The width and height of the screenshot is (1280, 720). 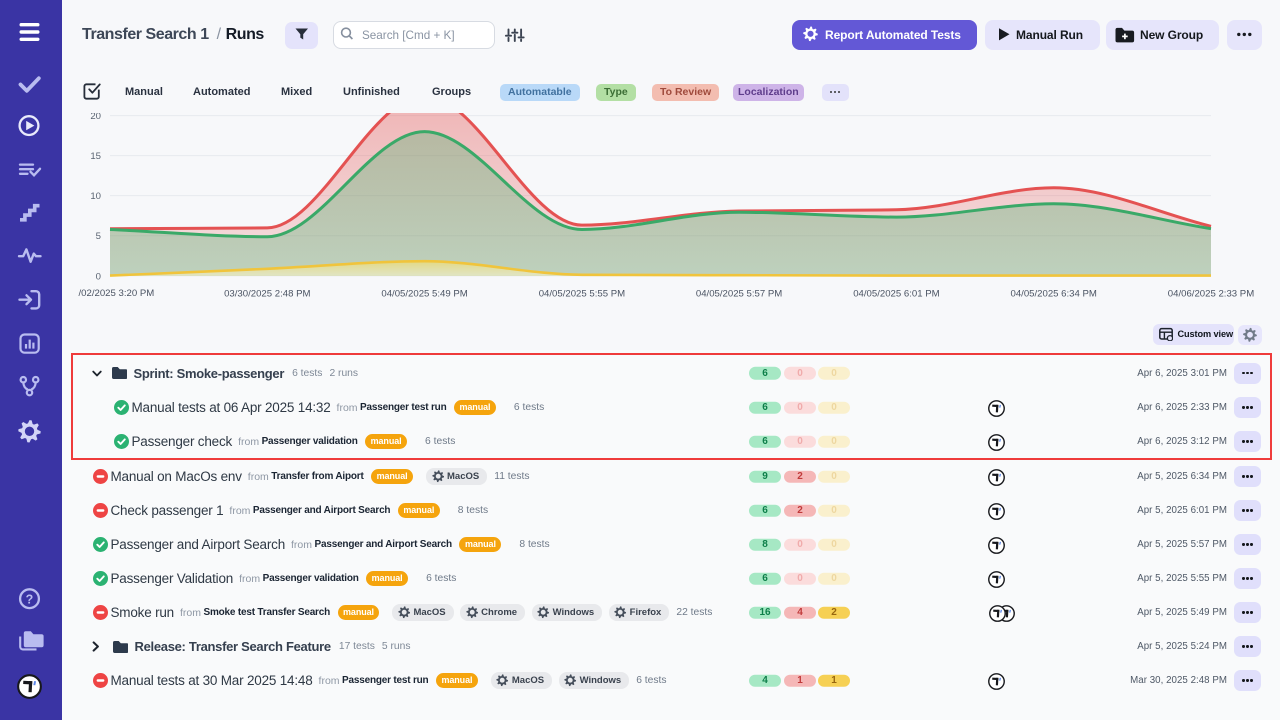 I want to click on svg-text: 20, so click(x=95, y=117).